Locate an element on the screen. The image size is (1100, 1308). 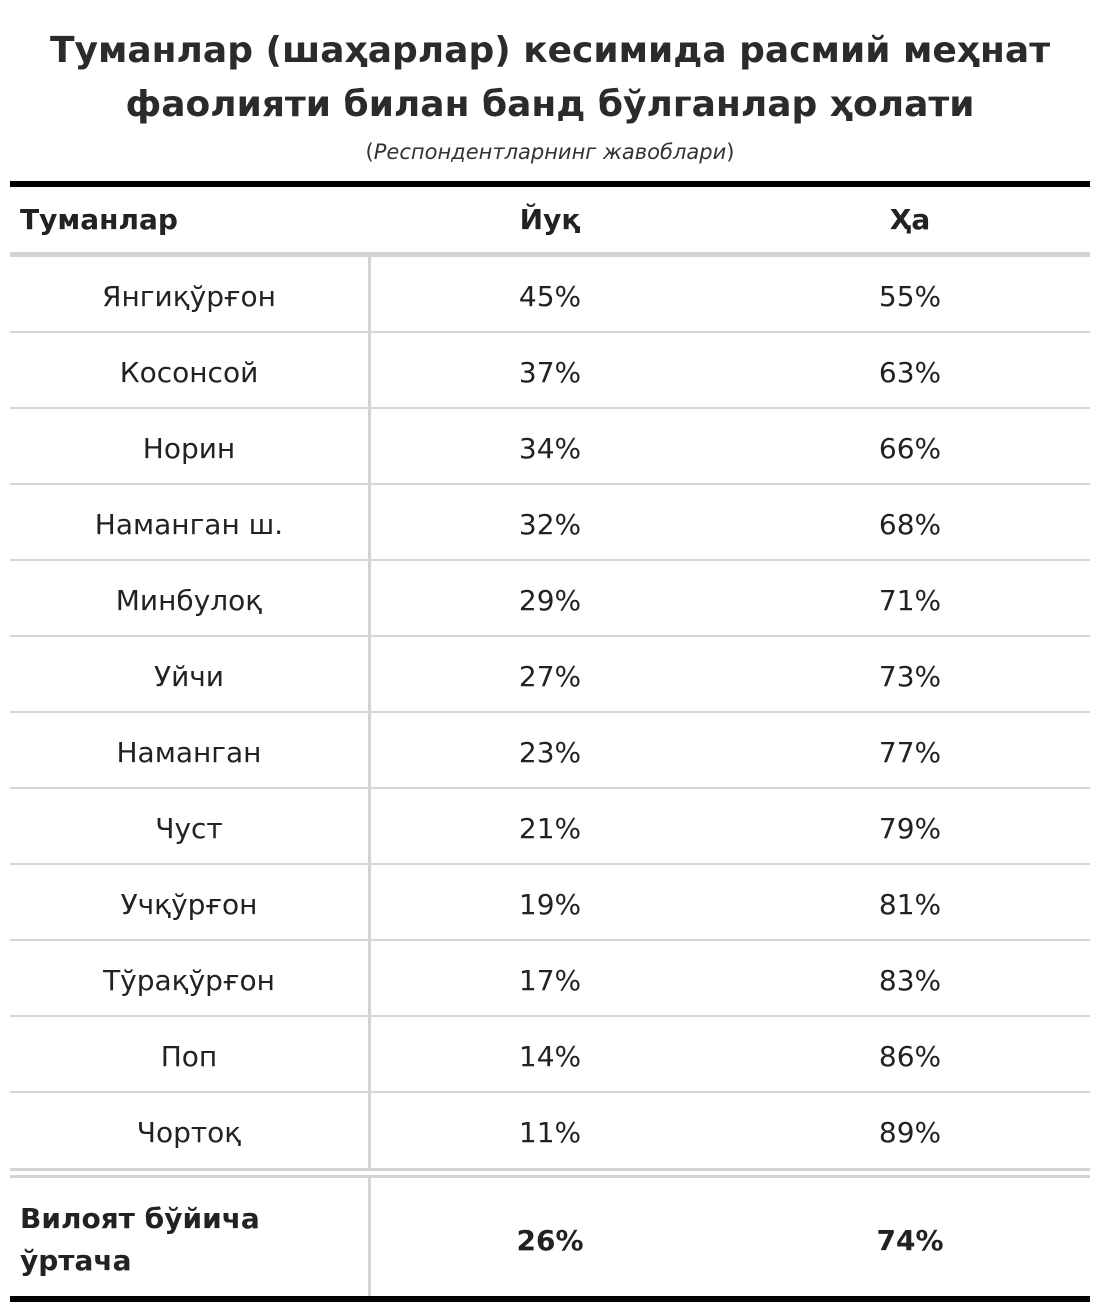
district-cell: Косонсой is located at coordinates (189, 372).